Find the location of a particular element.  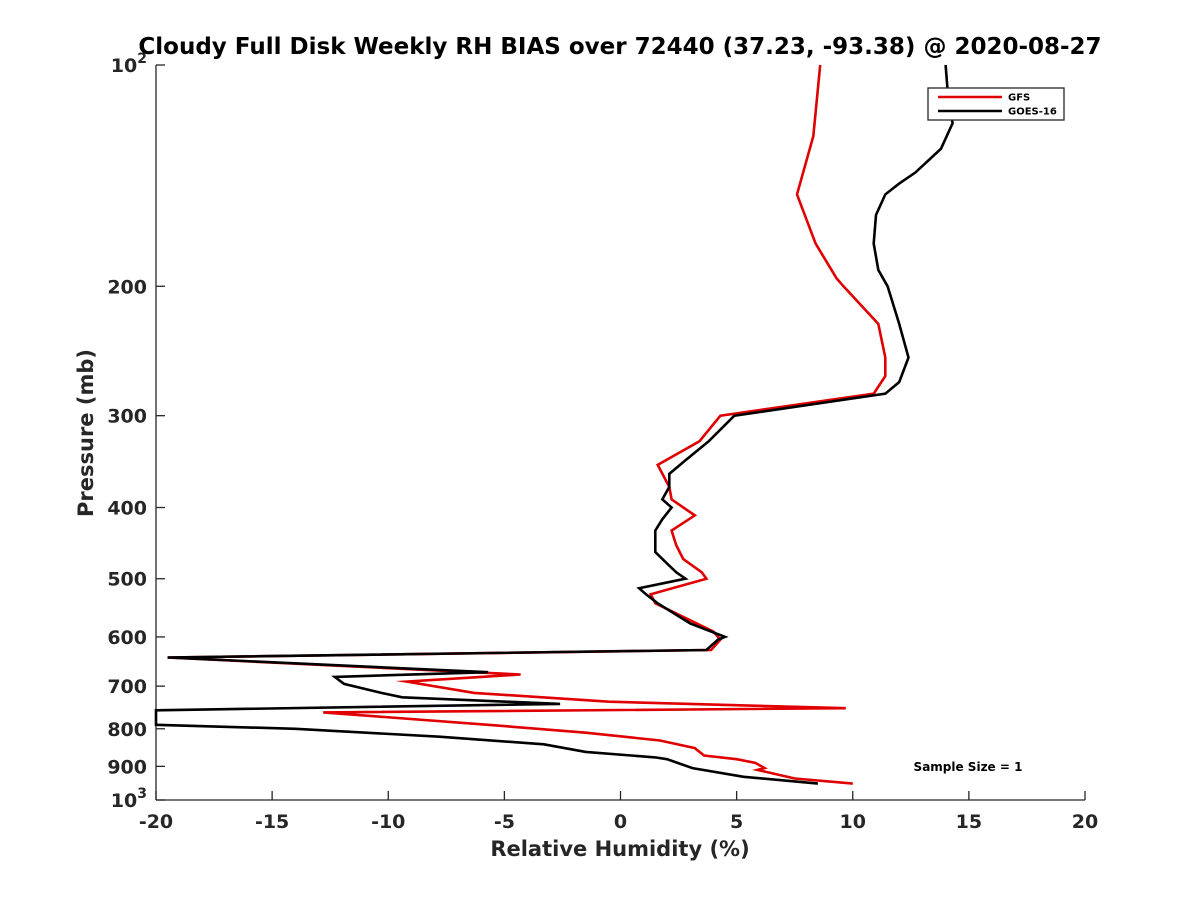

x-tick-label: -5 is located at coordinates (504, 822).